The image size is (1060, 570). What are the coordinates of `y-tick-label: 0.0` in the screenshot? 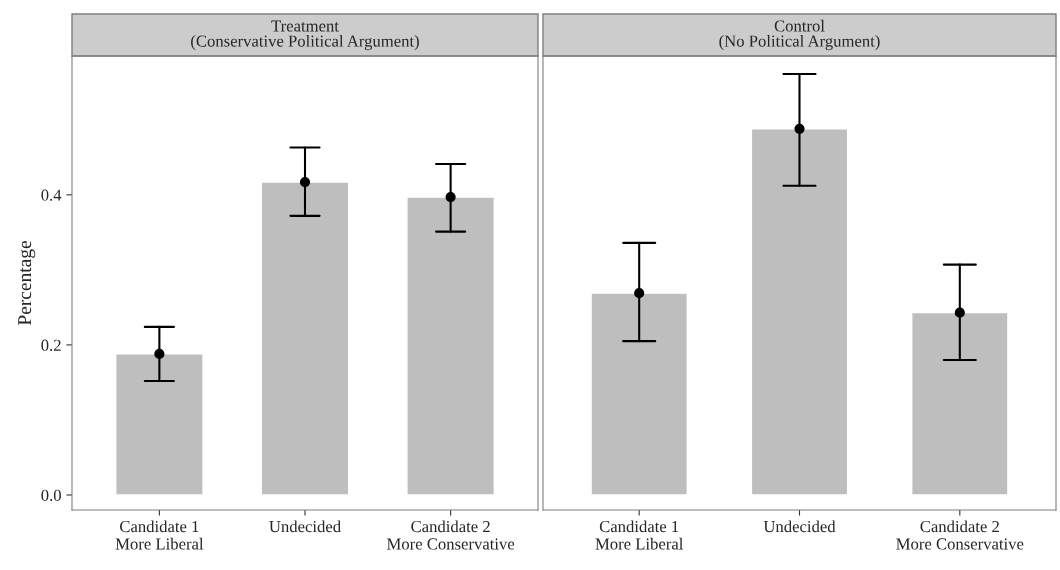 It's located at (51, 495).